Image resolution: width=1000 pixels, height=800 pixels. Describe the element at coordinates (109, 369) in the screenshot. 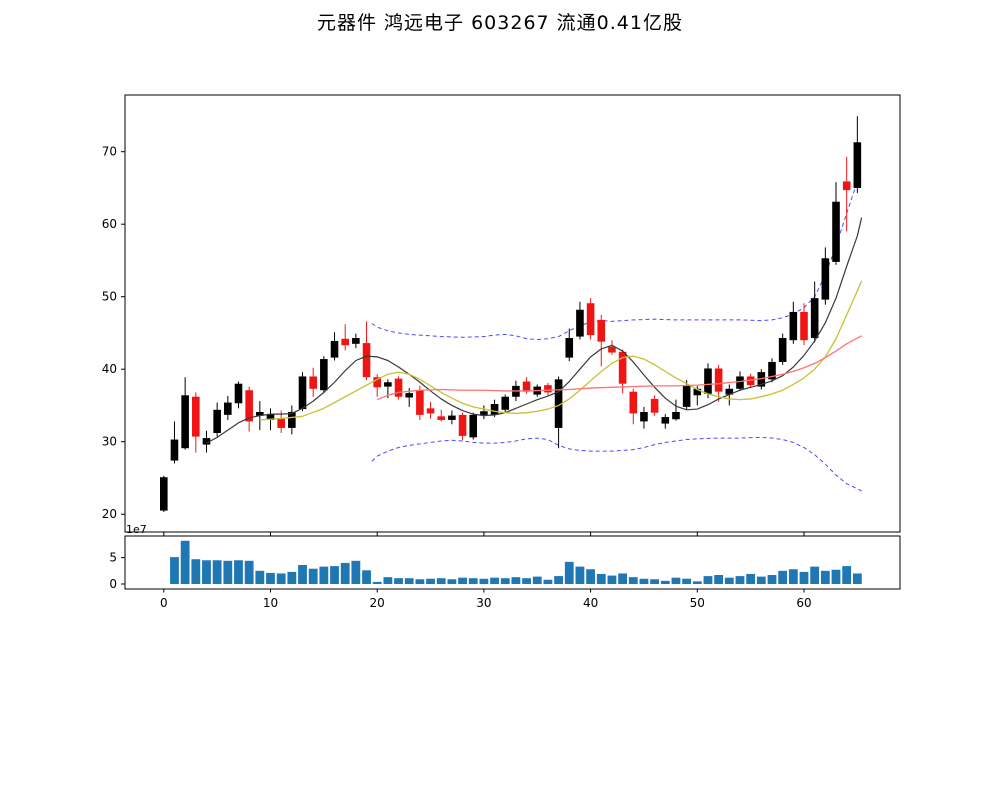

I see `y-tick-label: 40` at that location.